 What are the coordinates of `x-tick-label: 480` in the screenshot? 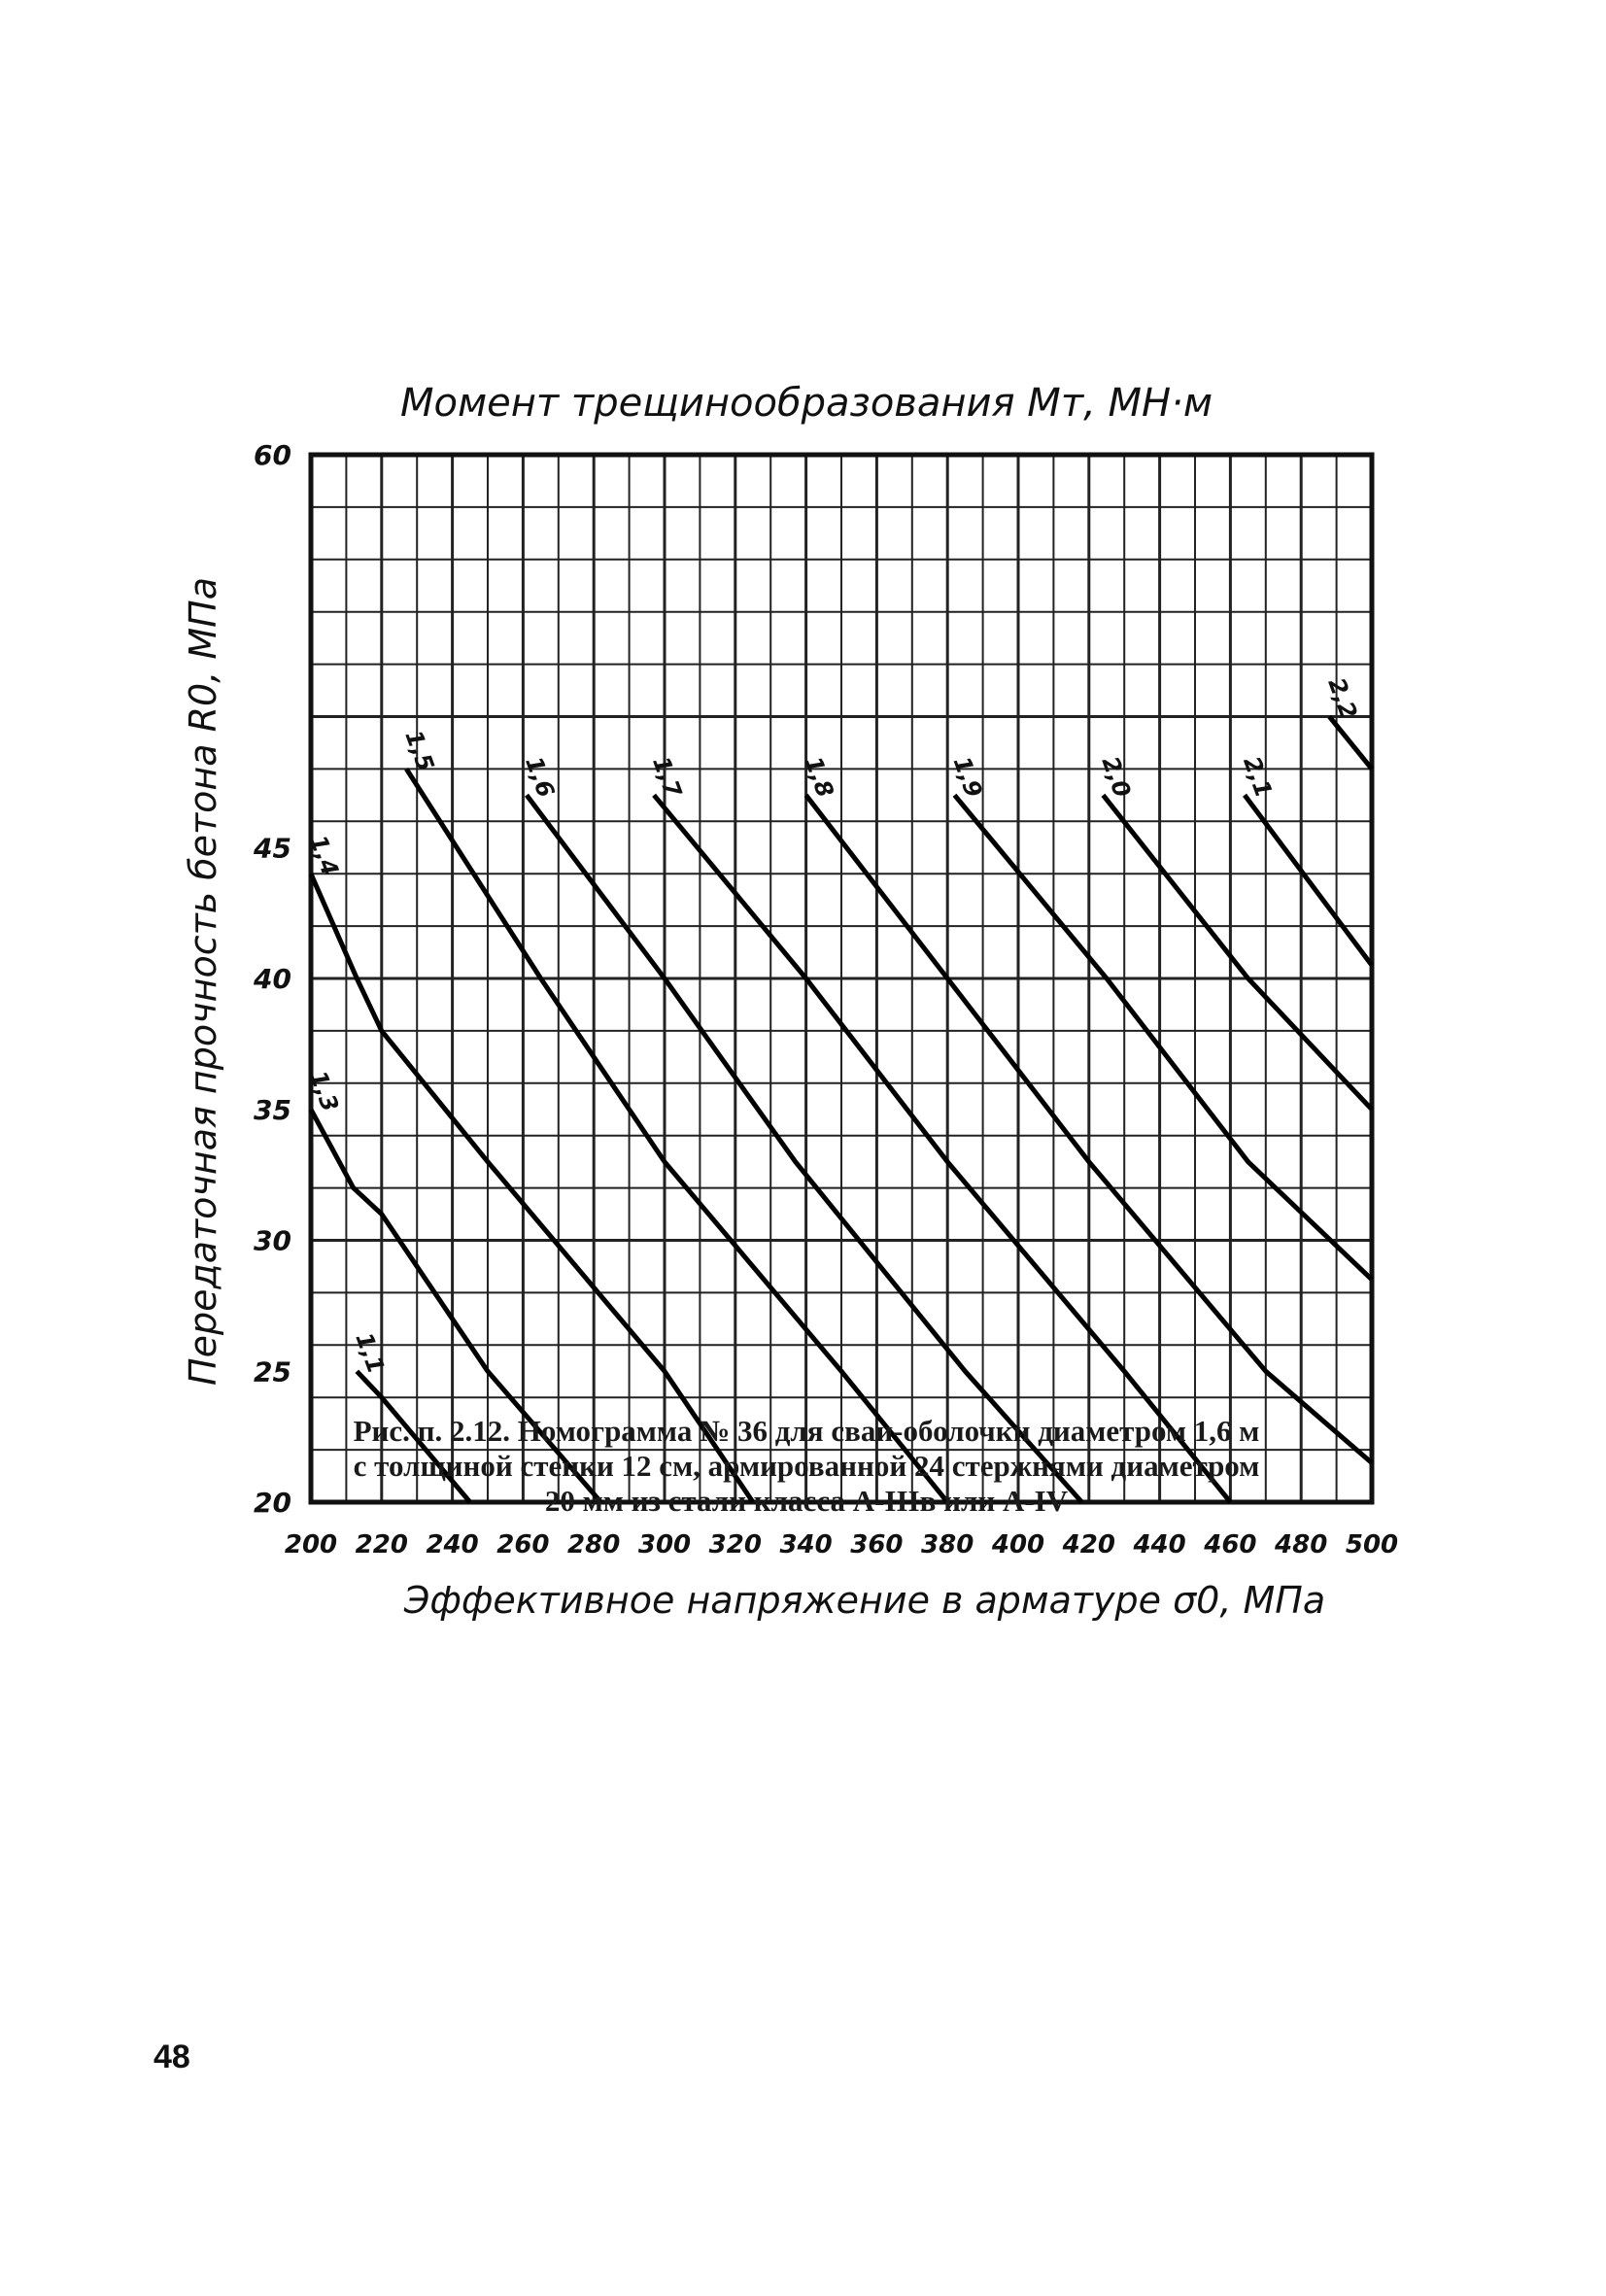 It's located at (1300, 1544).